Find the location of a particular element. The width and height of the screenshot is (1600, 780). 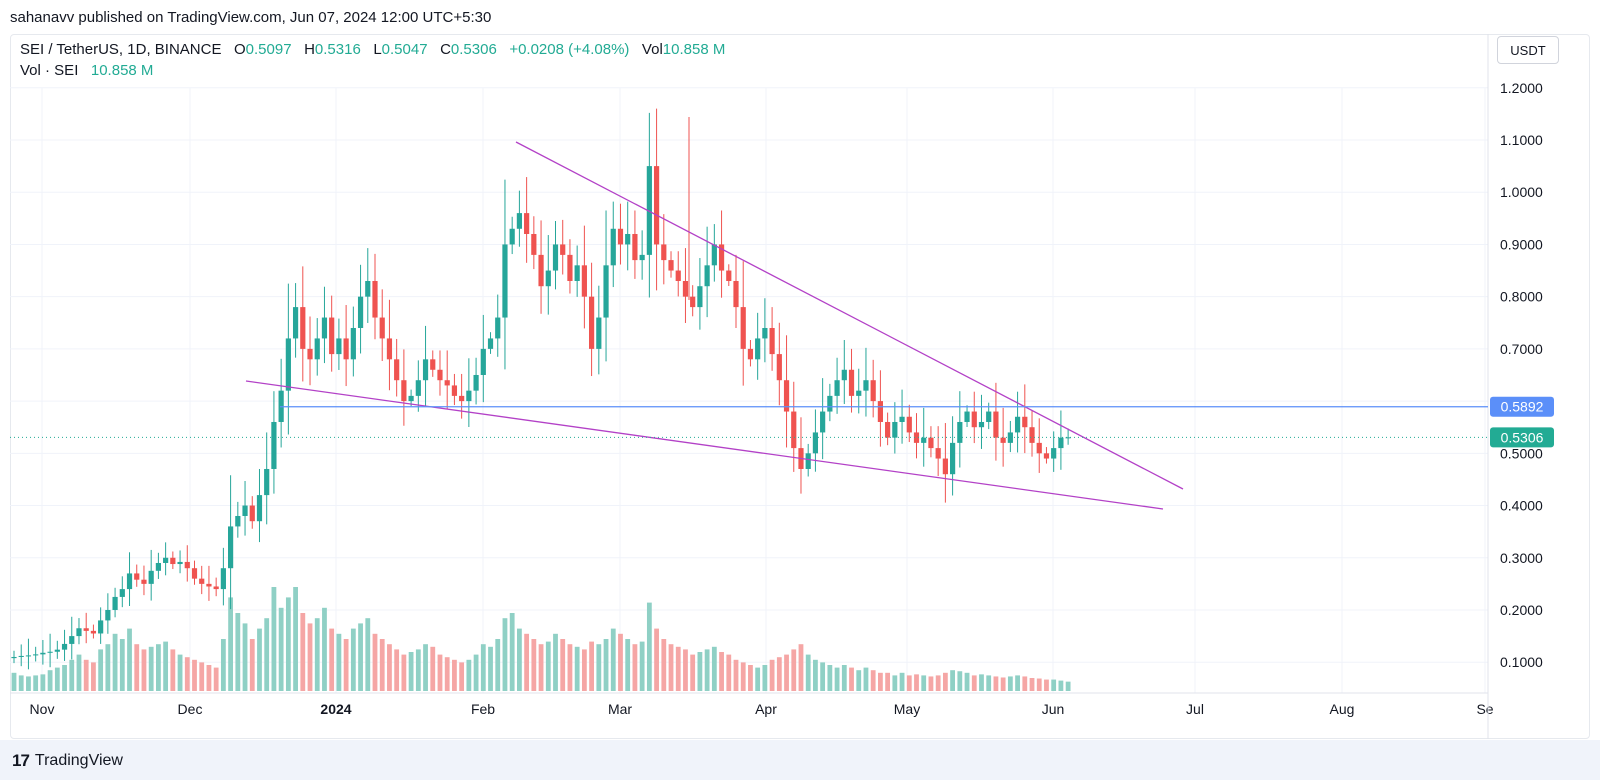

symbol-label: SEI / TetherUS, 1D, BINANCE is located at coordinates (121, 49).